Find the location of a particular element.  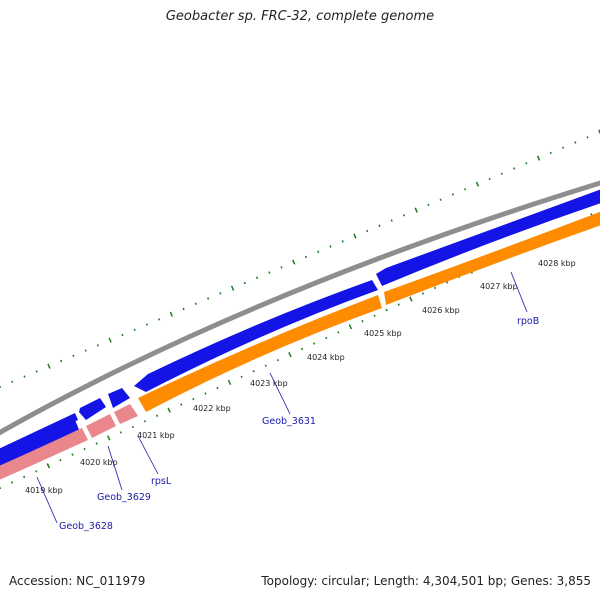

kbp-label: 4019 kbp is located at coordinates (44, 490).